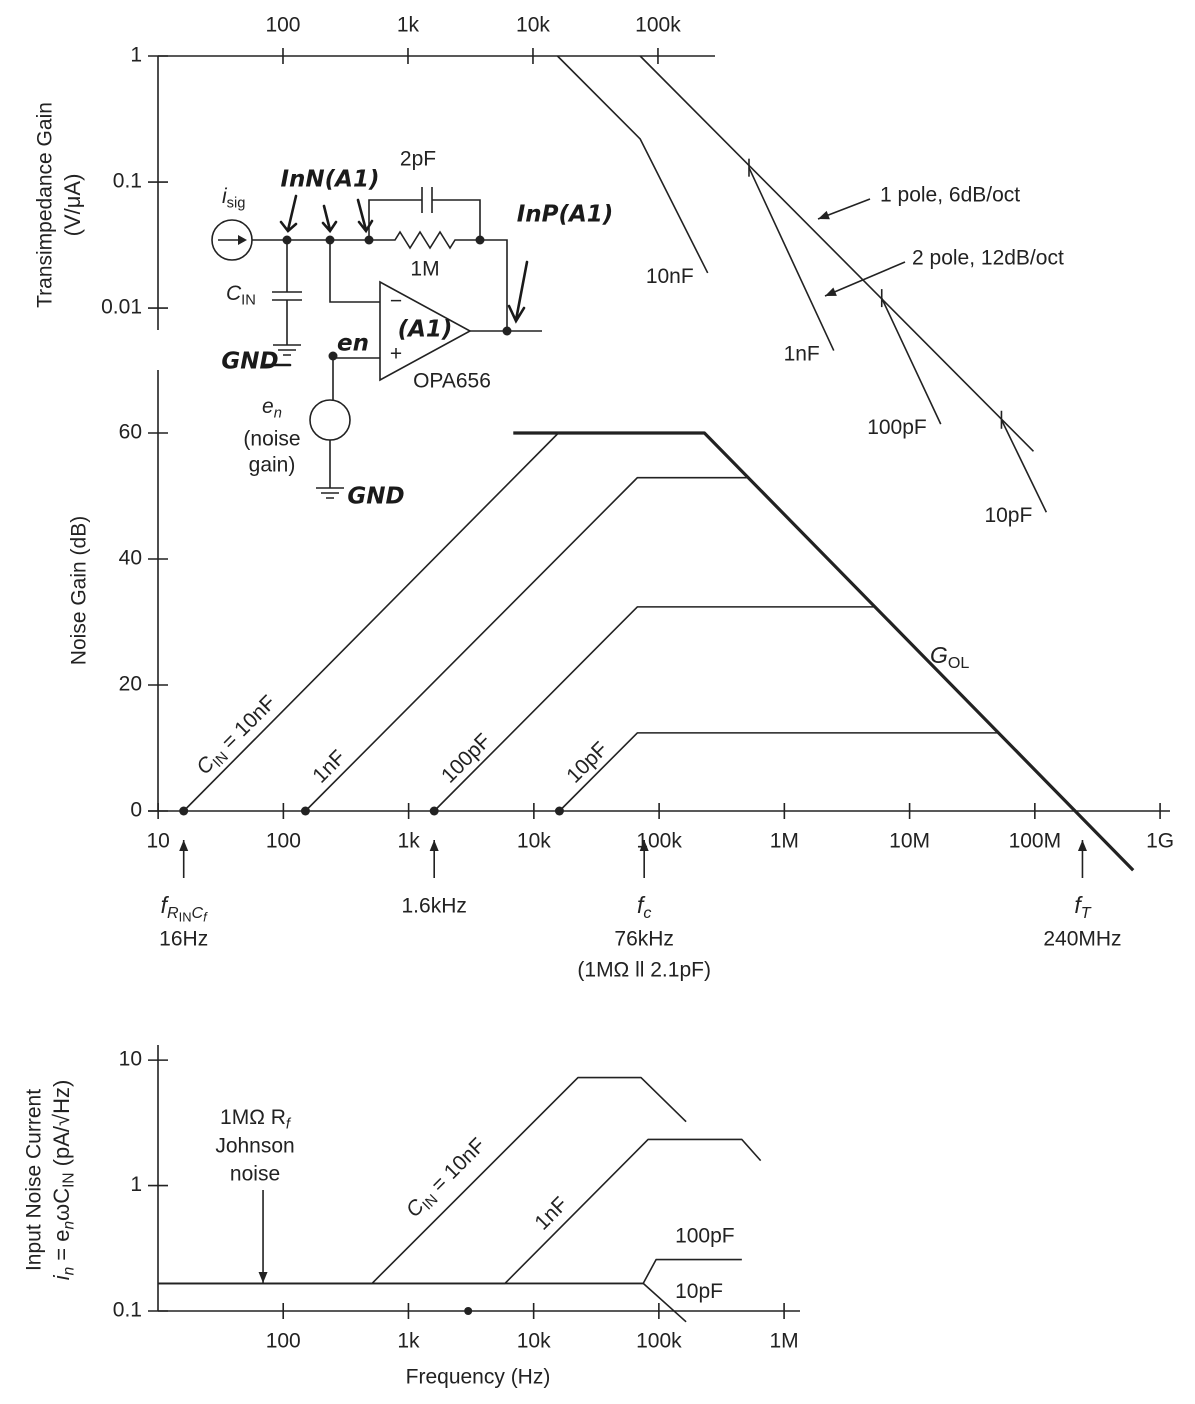 The image size is (1195, 1404). Describe the element at coordinates (1160, 841) in the screenshot. I see `x-tick-label: 1G` at that location.